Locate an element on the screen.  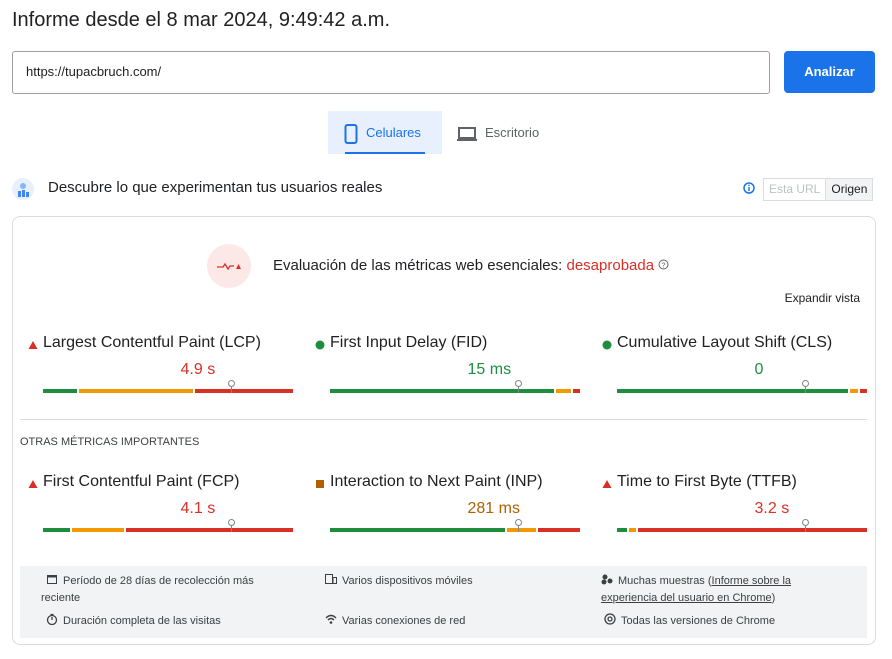
footer-item: Todas las versiones de Chrome is located at coordinates (724, 621).